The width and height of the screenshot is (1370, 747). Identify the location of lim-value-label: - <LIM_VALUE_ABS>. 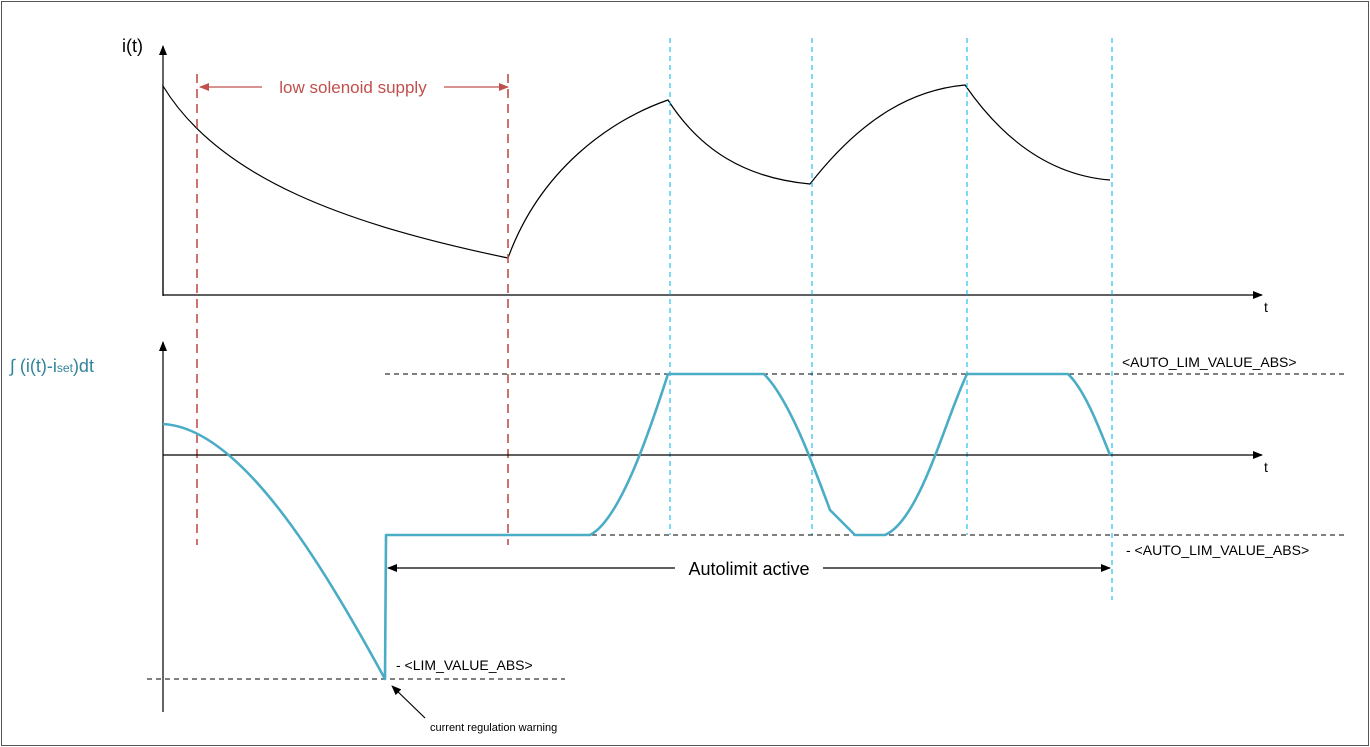
(464, 665).